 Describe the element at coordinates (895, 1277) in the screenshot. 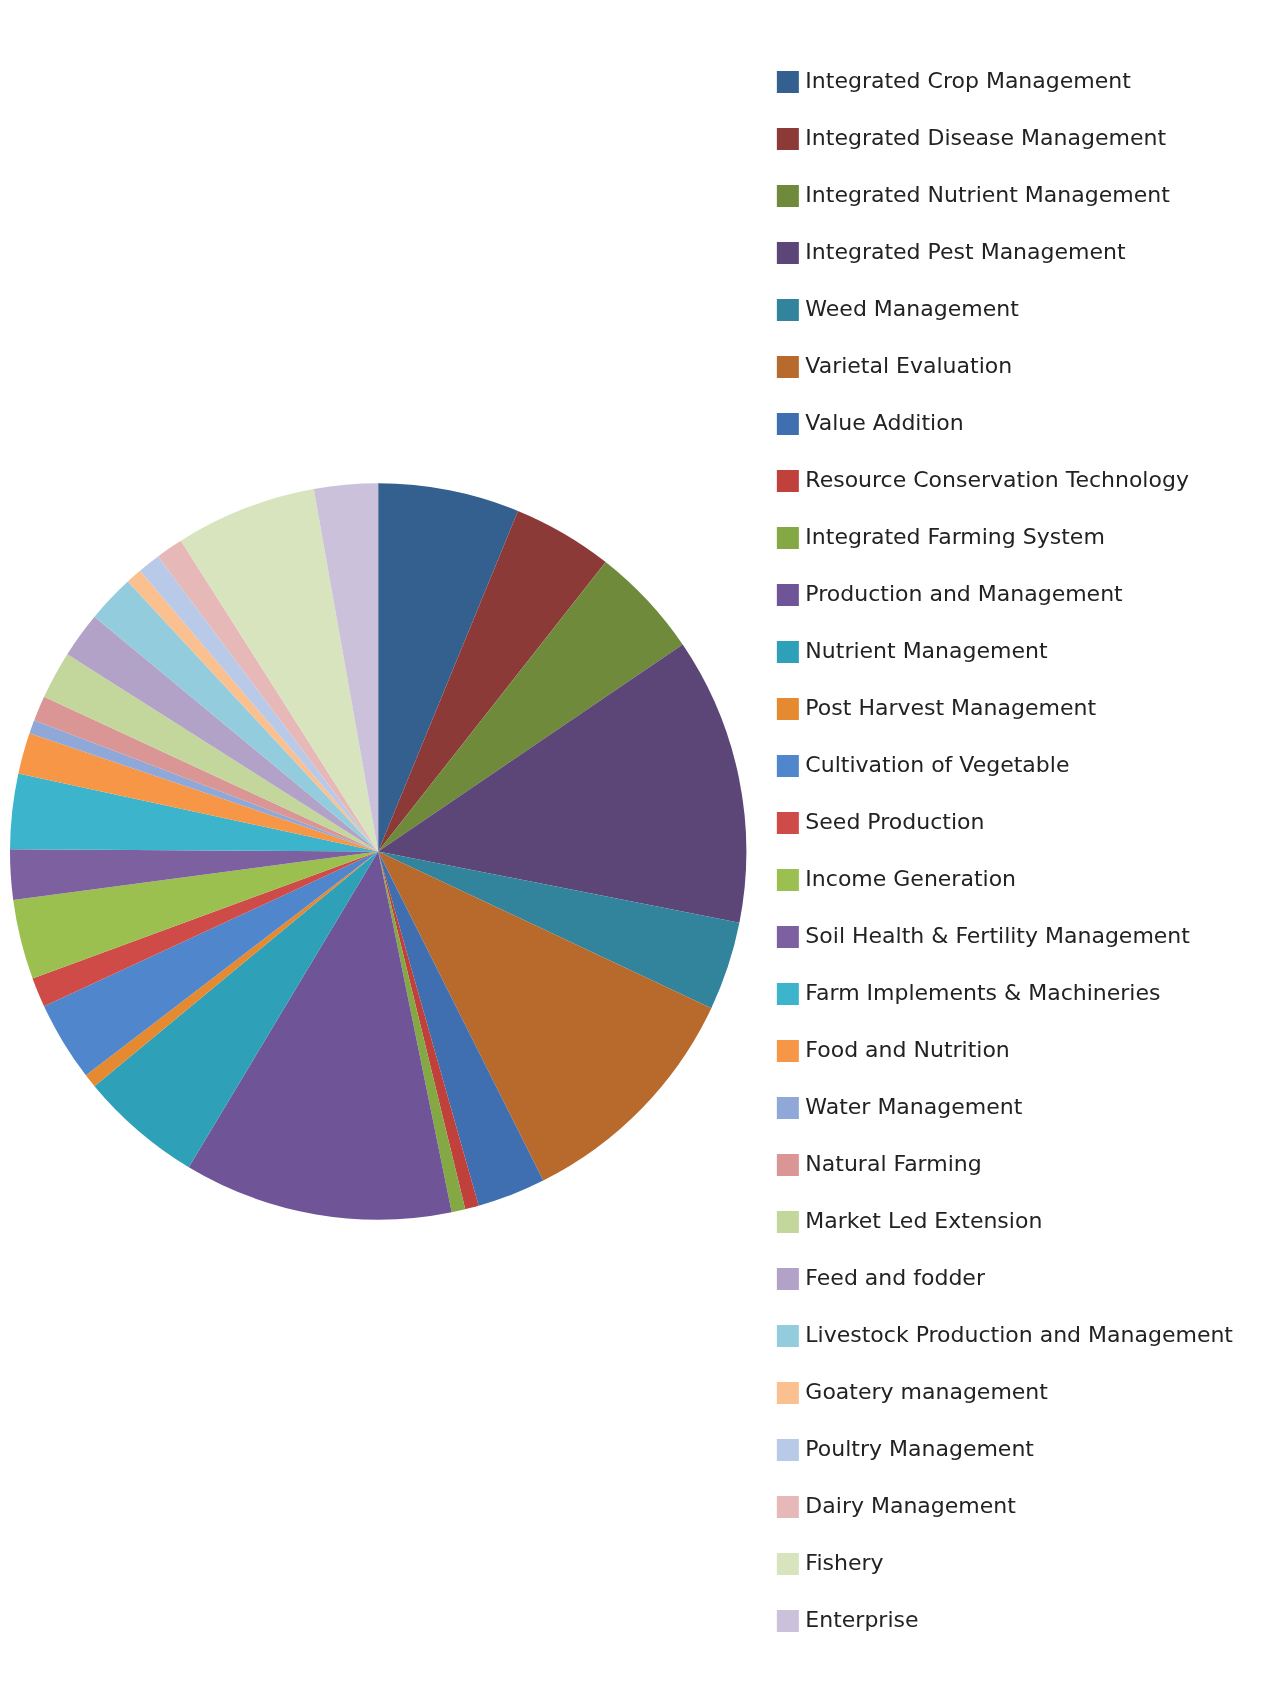

I see `legend-label: Feed and fodder` at that location.